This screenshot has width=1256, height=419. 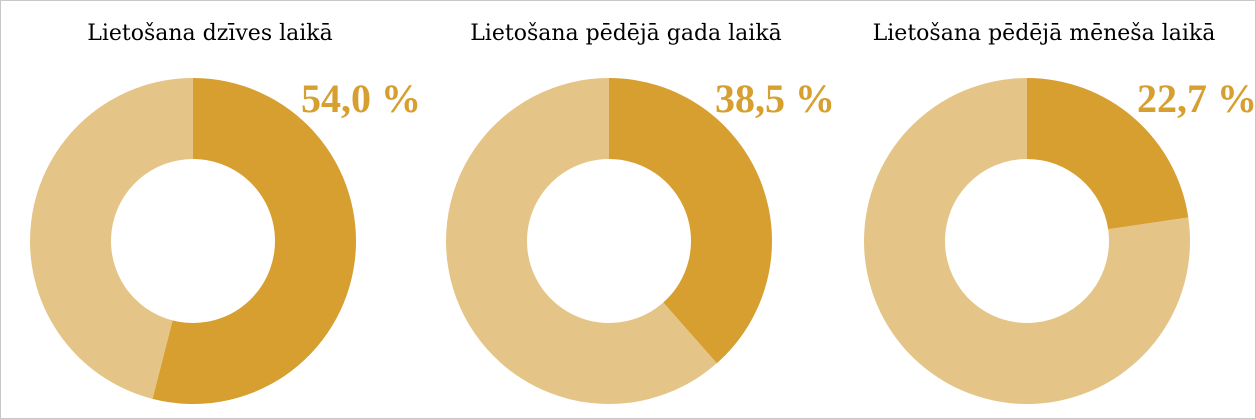 I want to click on chart-title: Lietošana pēdējā gada laikā, so click(x=626, y=33).